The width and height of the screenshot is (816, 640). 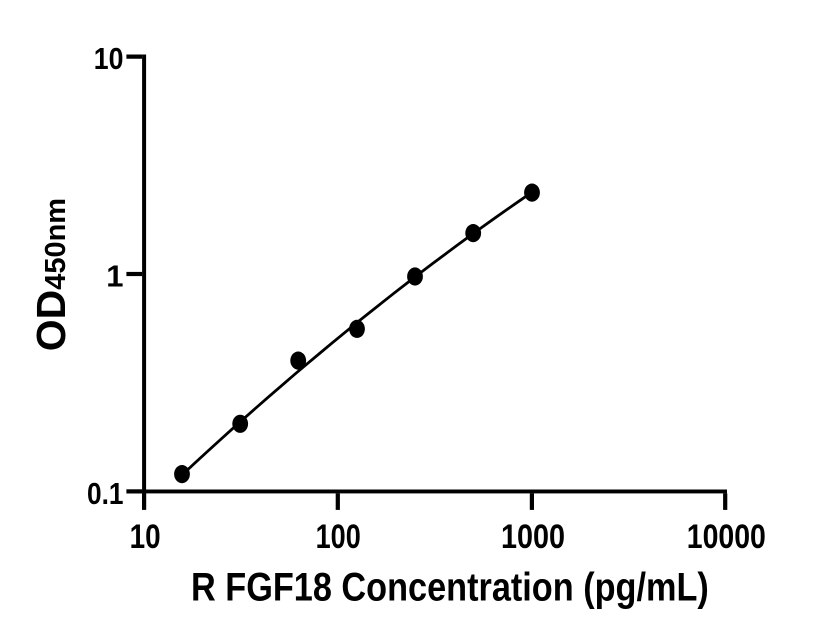 What do you see at coordinates (450, 588) in the screenshot?
I see `svg-text: R FGF18 Concentration (pg/mL)` at bounding box center [450, 588].